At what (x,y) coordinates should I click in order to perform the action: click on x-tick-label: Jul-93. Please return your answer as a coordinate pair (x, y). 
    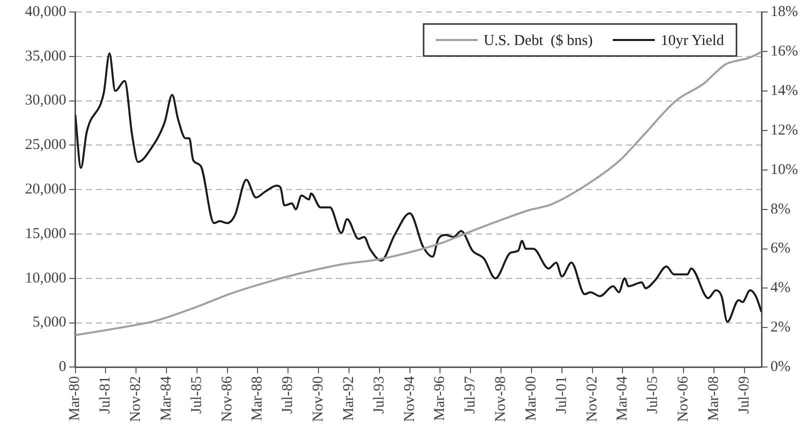
    Looking at the image, I should click on (379, 395).